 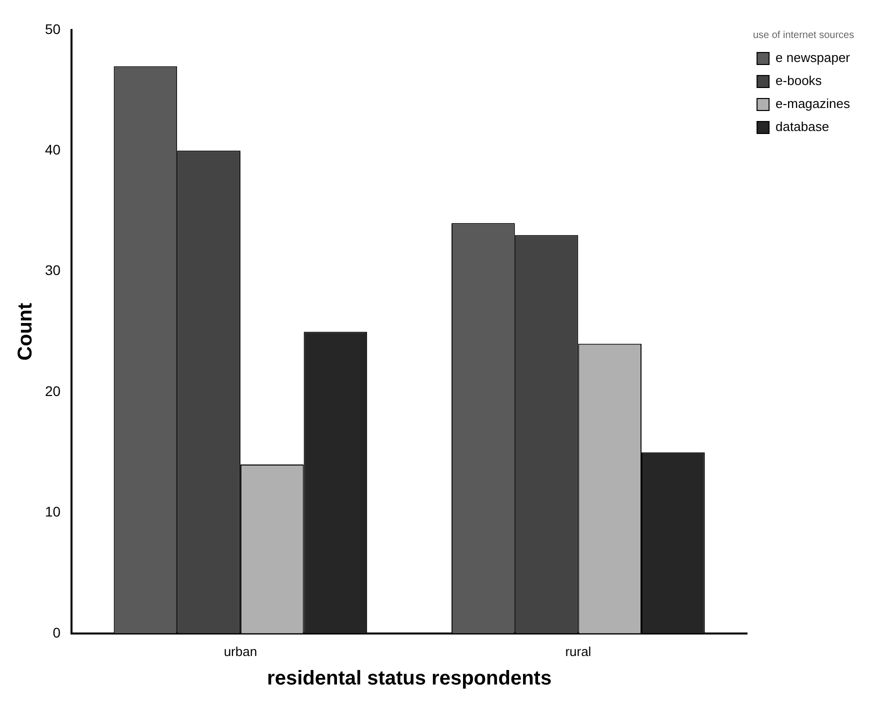 I want to click on y-tick-label: 50, so click(x=52, y=28).